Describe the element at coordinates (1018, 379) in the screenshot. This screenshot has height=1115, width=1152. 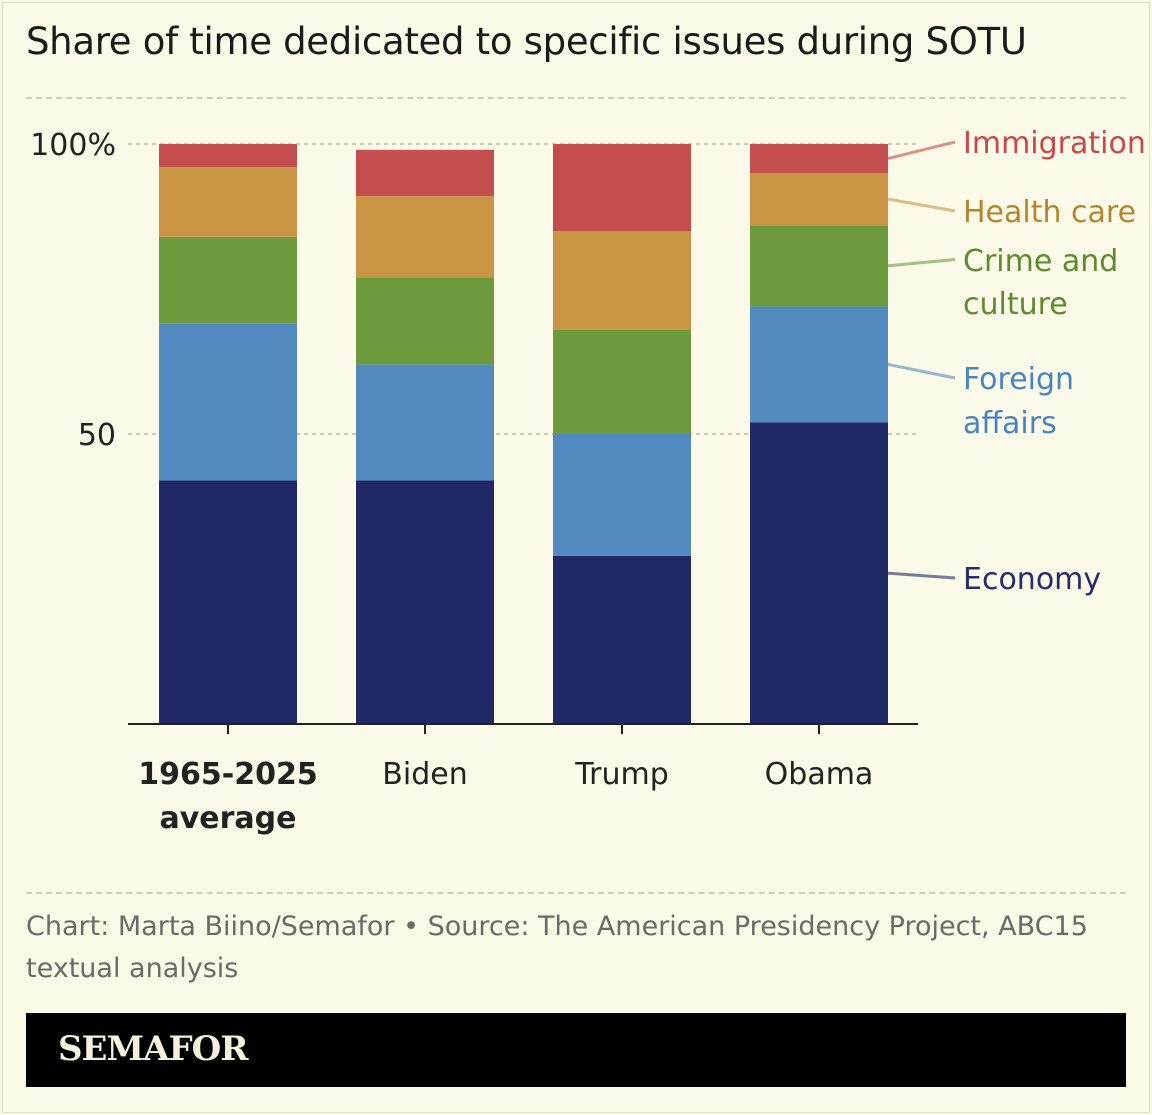
I see `series-label: Foreign` at that location.